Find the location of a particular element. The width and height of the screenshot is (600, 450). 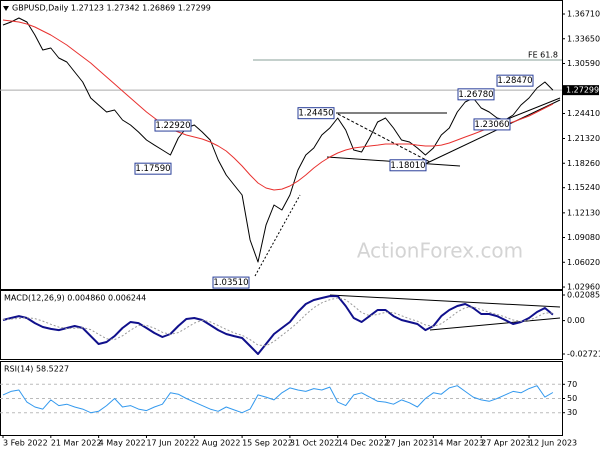

current-price-box is located at coordinates (581, 90).